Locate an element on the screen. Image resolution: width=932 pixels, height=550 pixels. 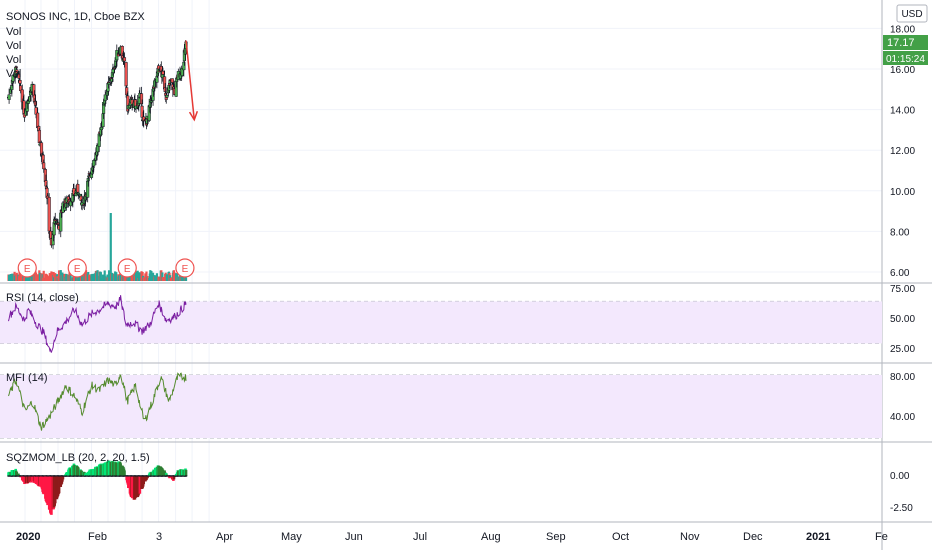
projection-arrow is located at coordinates (192, 81).